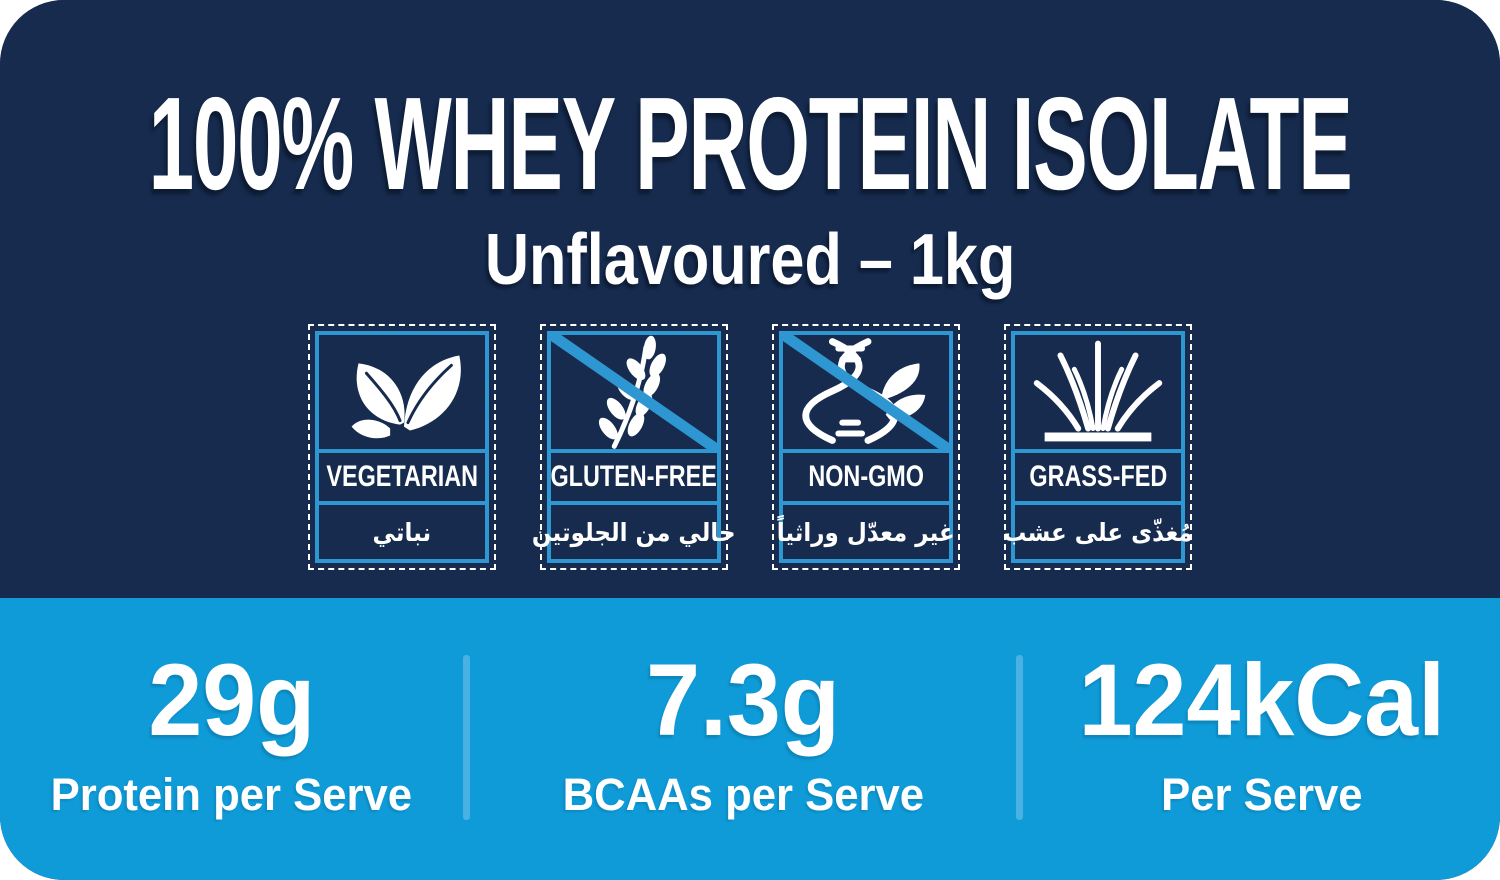 This screenshot has width=1500, height=880. Describe the element at coordinates (750, 143) in the screenshot. I see `product-title: 100% WHEY PROTEIN ISOLATE` at that location.